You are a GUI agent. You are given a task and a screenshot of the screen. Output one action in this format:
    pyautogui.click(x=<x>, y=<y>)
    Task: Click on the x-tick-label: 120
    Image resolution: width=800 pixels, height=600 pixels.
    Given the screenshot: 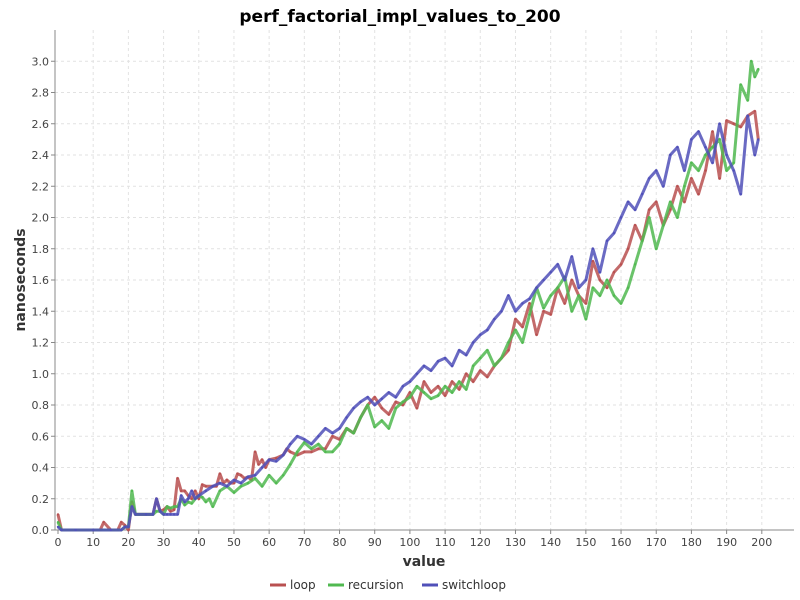 What is the action you would take?
    pyautogui.click(x=480, y=542)
    